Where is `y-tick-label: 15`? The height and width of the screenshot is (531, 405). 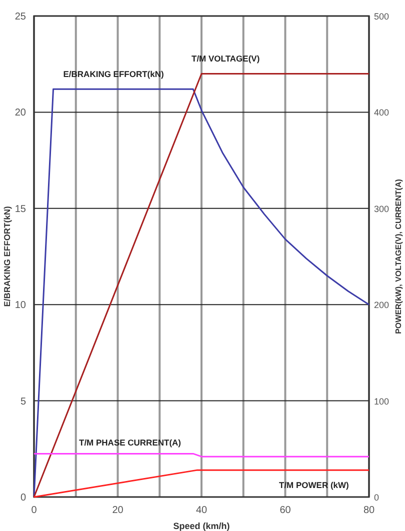 y-tick-label: 15 is located at coordinates (20, 209).